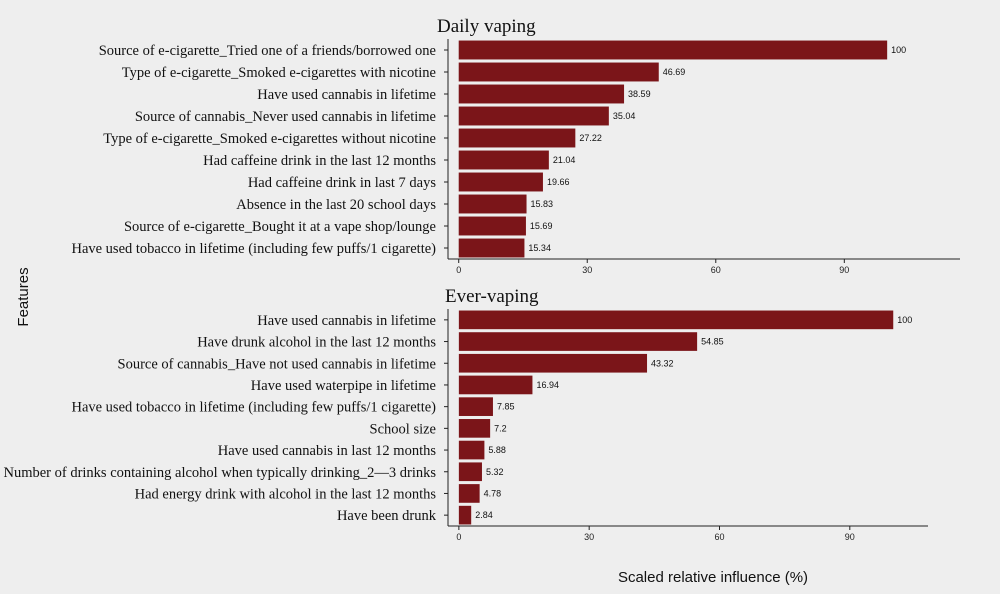  What do you see at coordinates (486, 26) in the screenshot?
I see `panel-title-daily: Daily vaping` at bounding box center [486, 26].